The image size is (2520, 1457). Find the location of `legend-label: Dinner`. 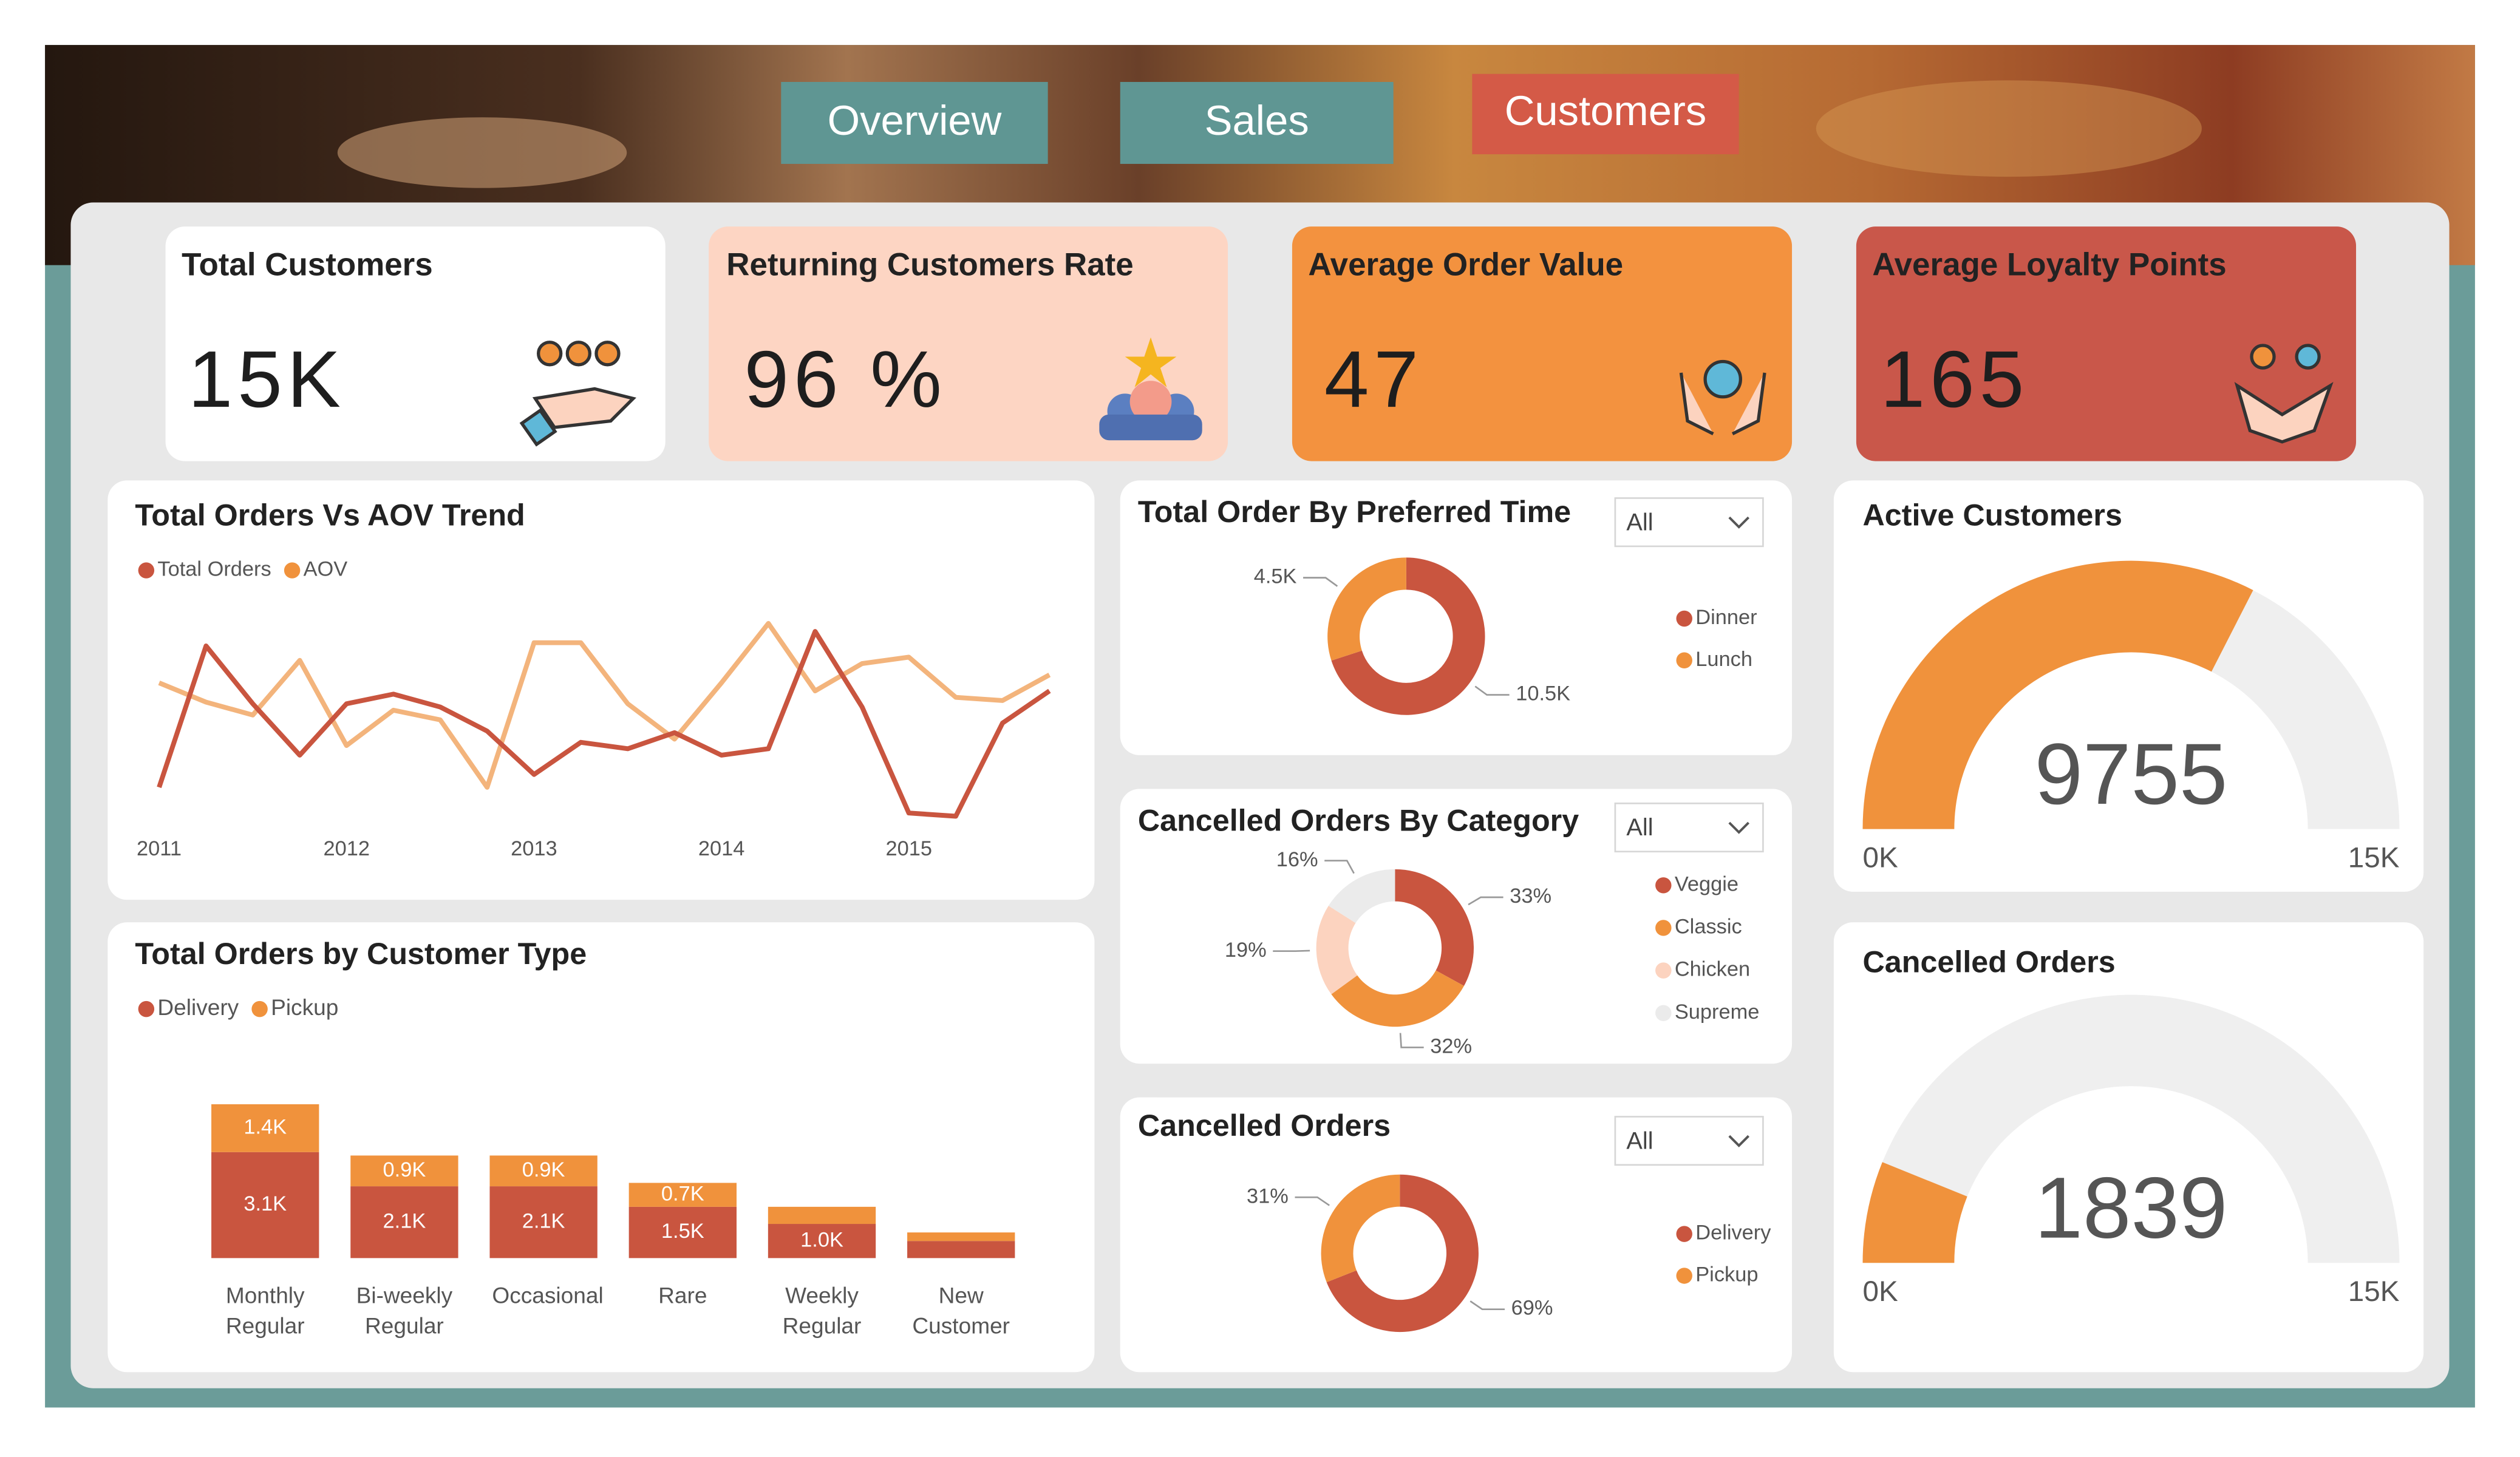

legend-label: Dinner is located at coordinates (1726, 617).